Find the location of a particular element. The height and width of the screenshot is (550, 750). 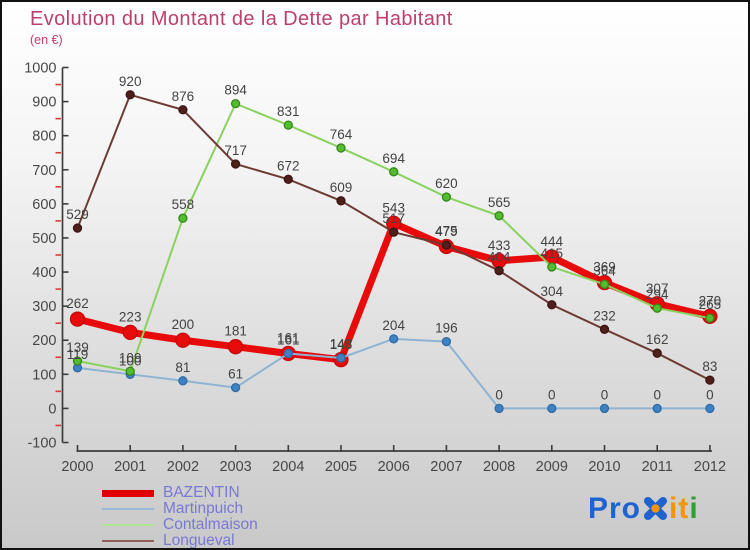

x-tick-label: 2001 is located at coordinates (130, 467).